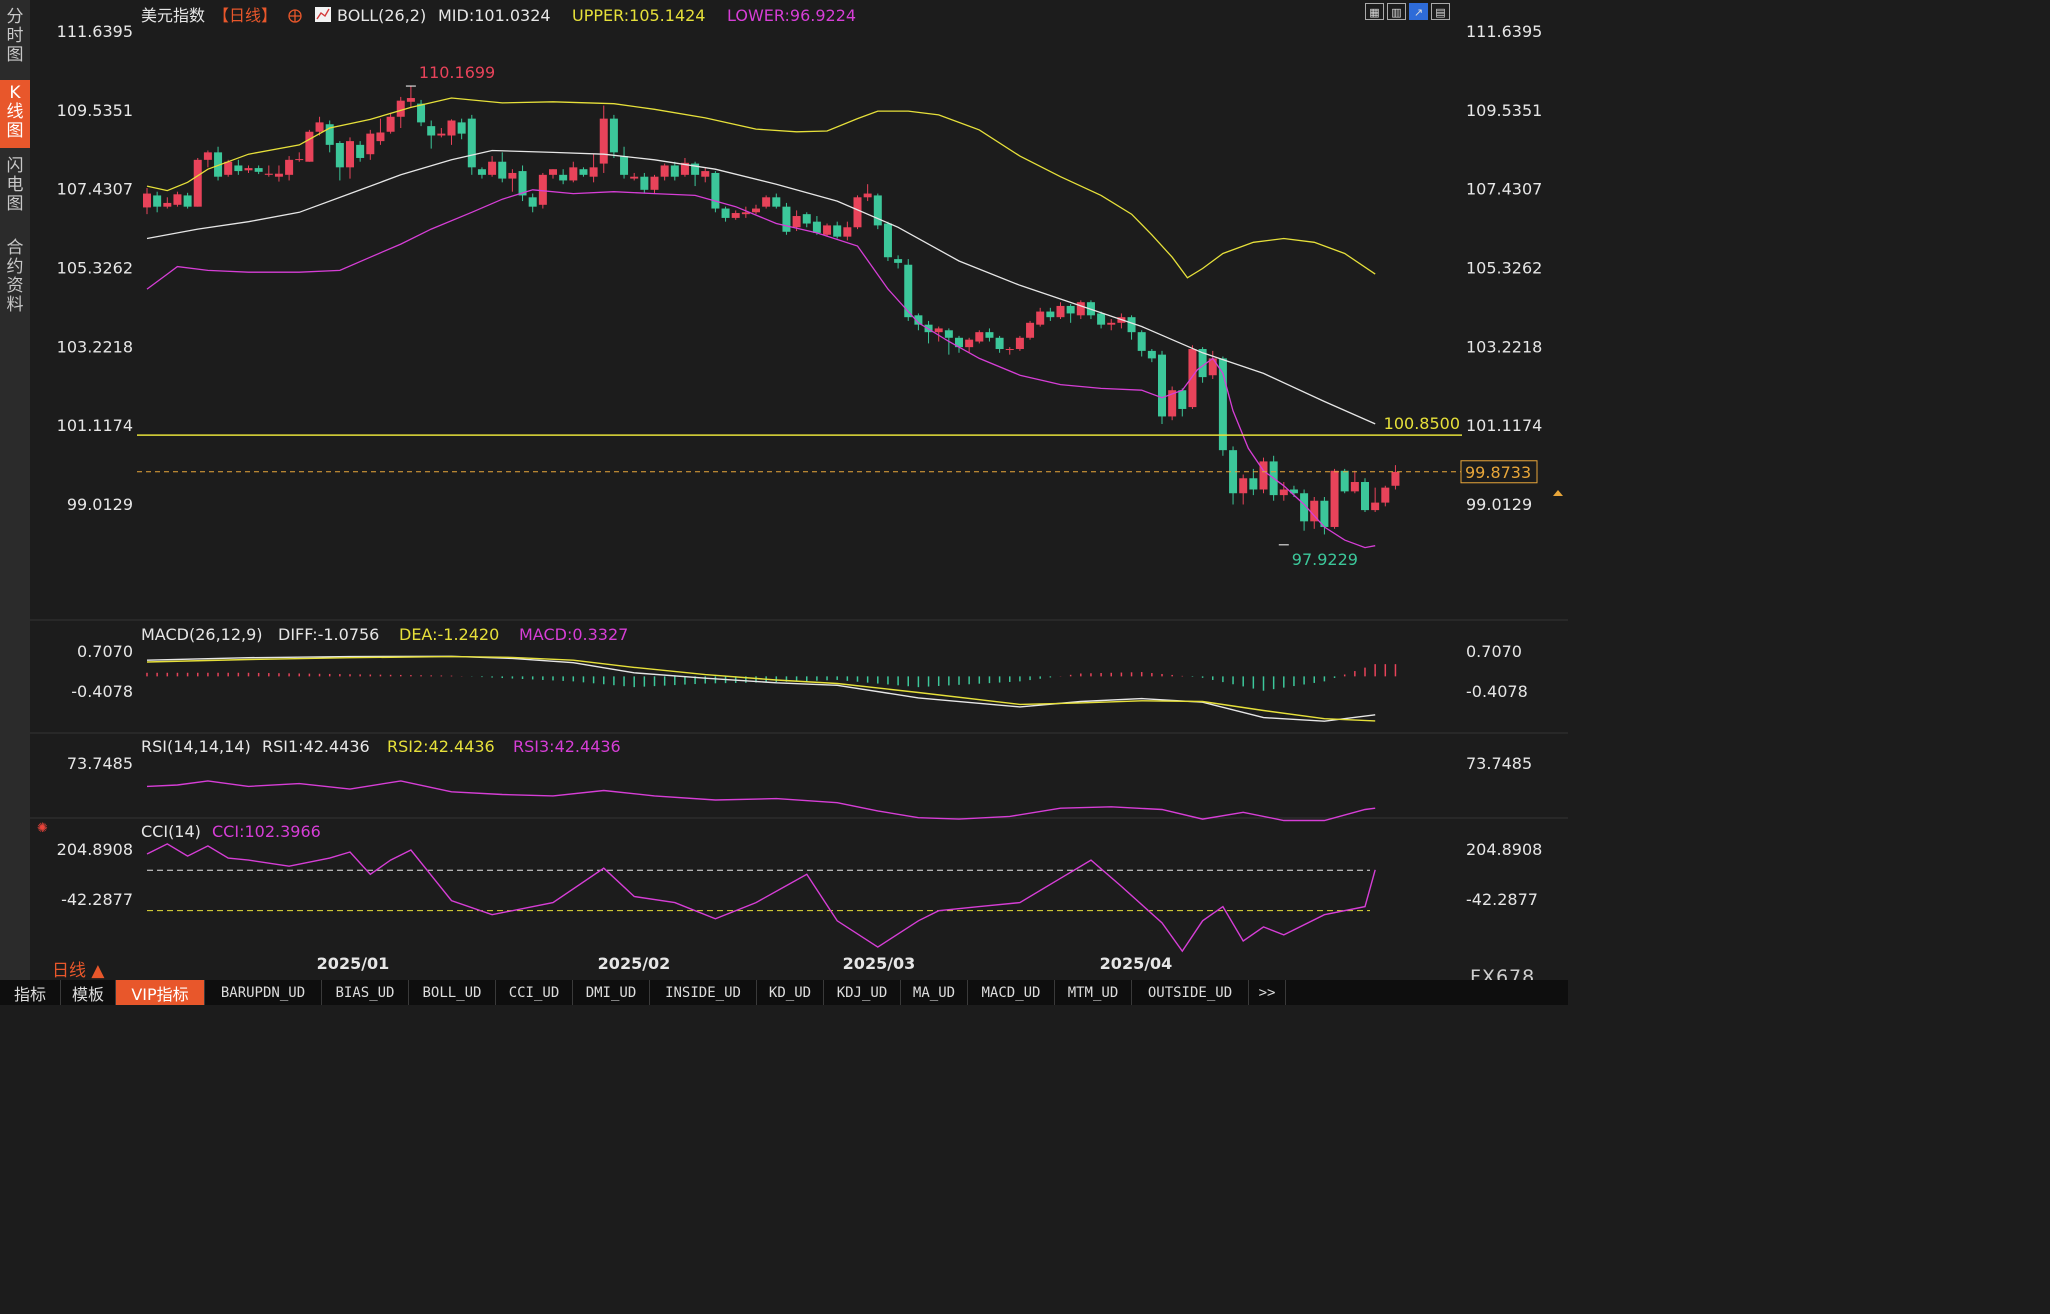 This screenshot has width=2050, height=1314. I want to click on price-tick-left: 99.0129, so click(100, 504).